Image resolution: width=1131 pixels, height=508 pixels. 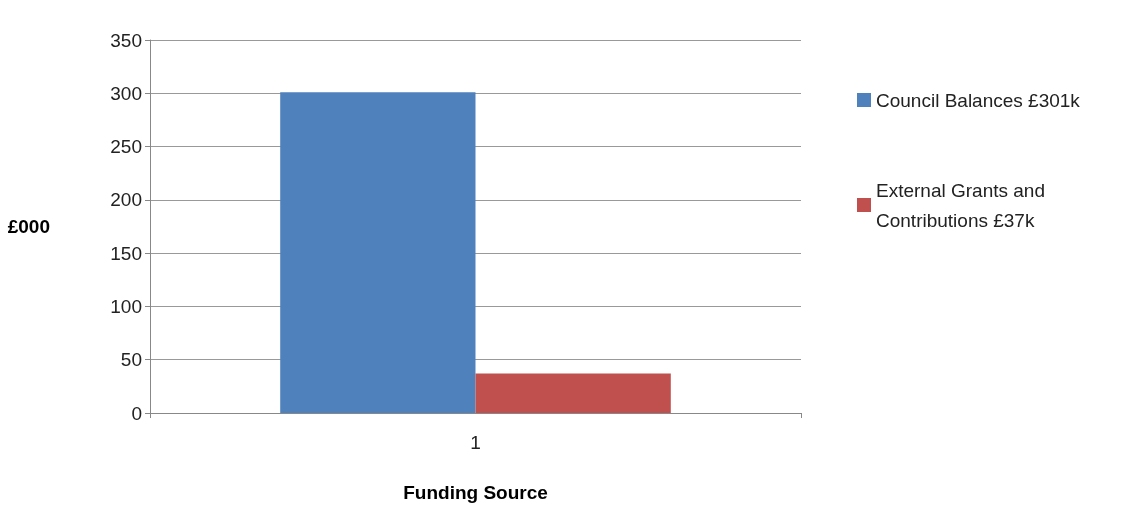 What do you see at coordinates (126, 40) in the screenshot?
I see `y-tick-label: 350` at bounding box center [126, 40].